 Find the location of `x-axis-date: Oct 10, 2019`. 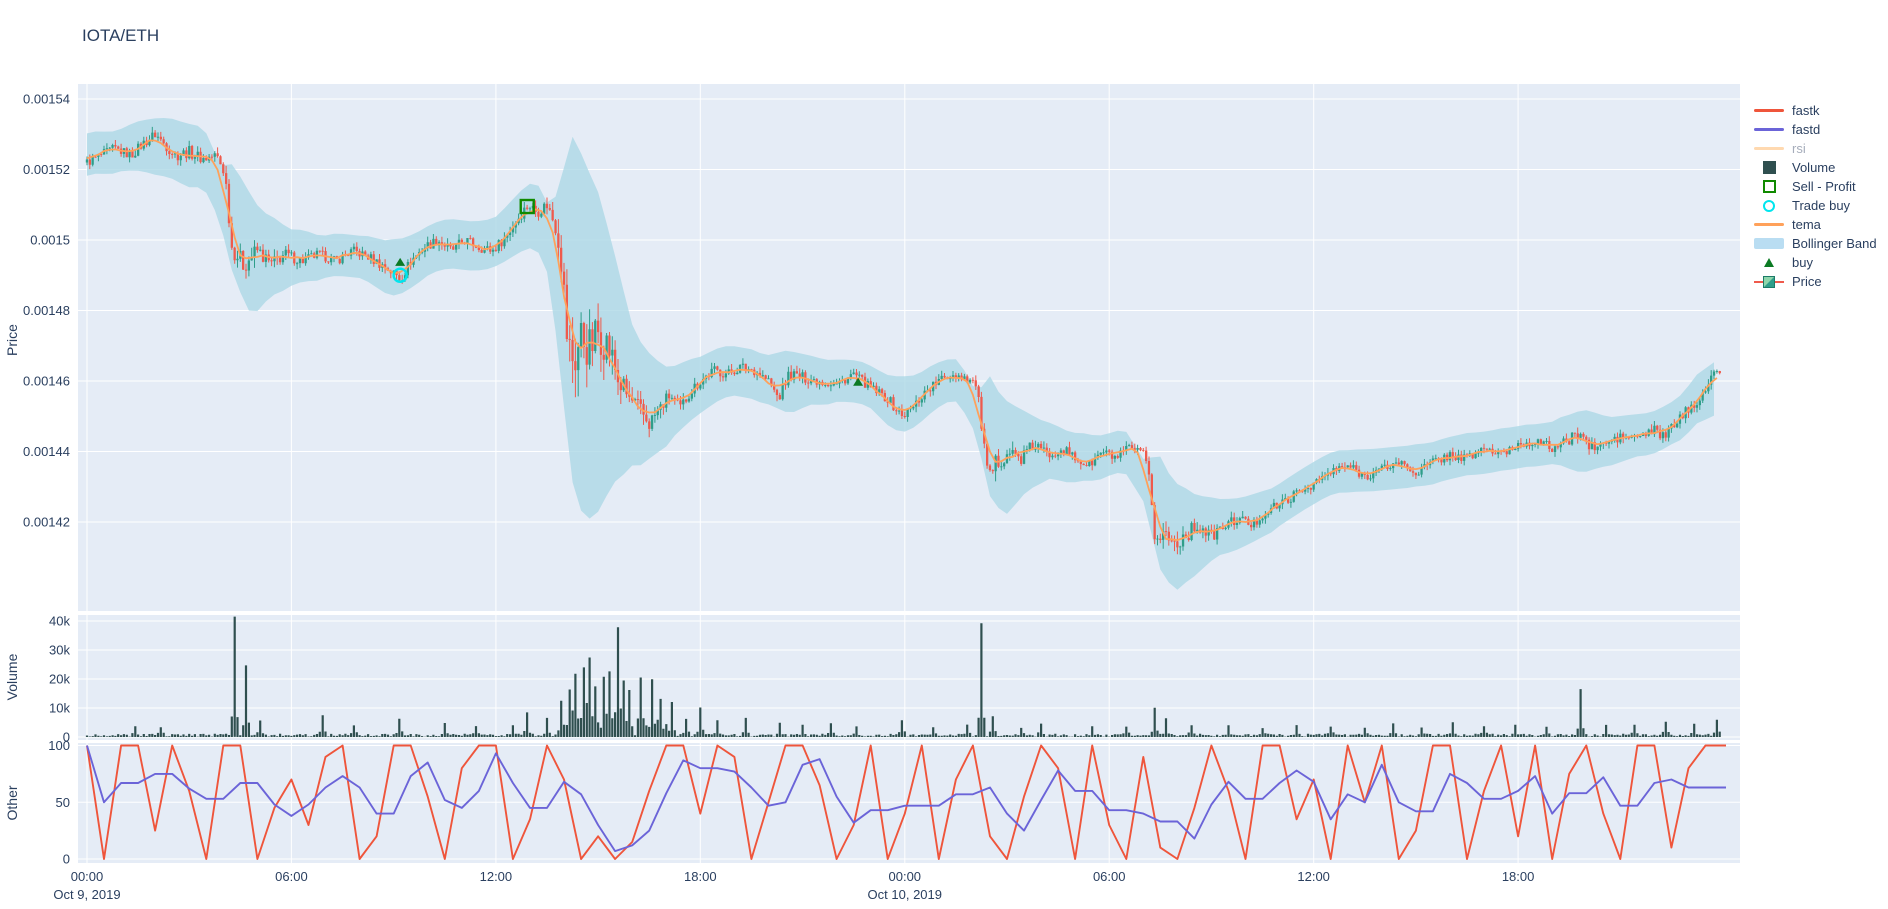

x-axis-date: Oct 10, 2019 is located at coordinates (905, 894).